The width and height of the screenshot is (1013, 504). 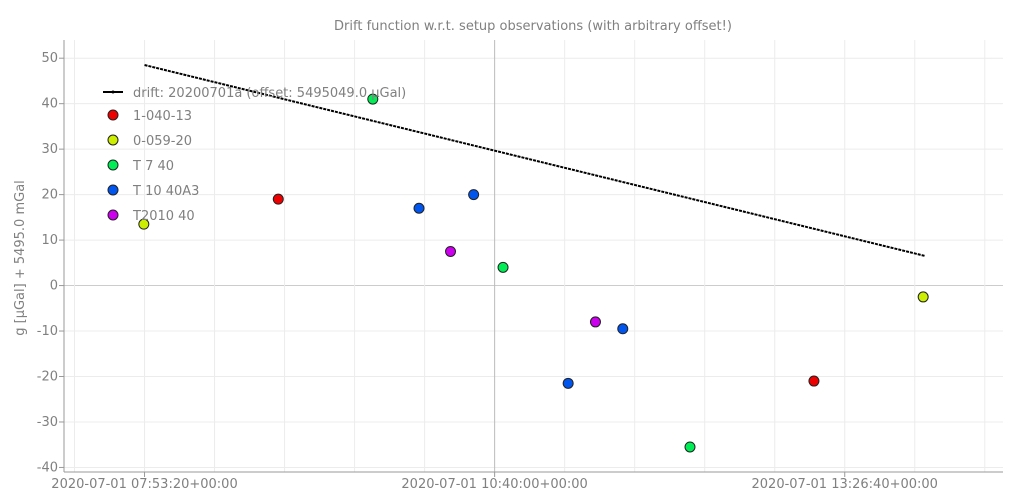 I want to click on legend-label: T 7 40, so click(x=153, y=166).